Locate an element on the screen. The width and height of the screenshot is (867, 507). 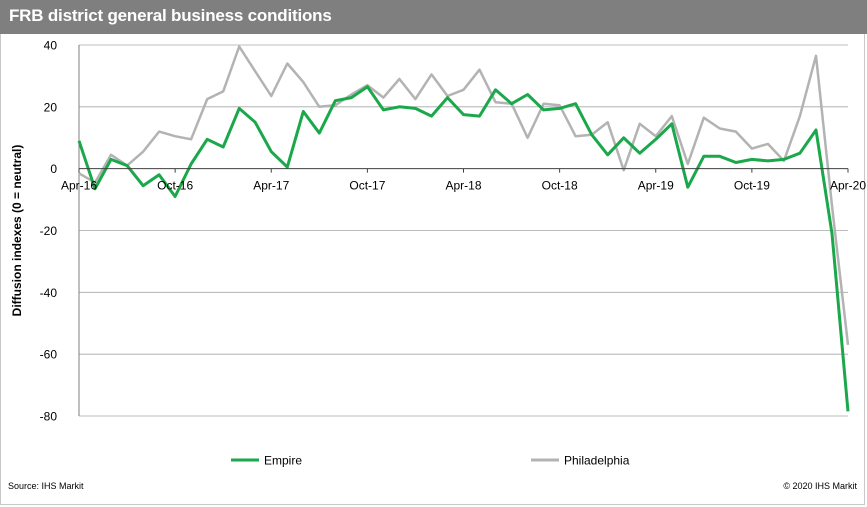
x-tick-label: Oct-18 is located at coordinates (560, 186).